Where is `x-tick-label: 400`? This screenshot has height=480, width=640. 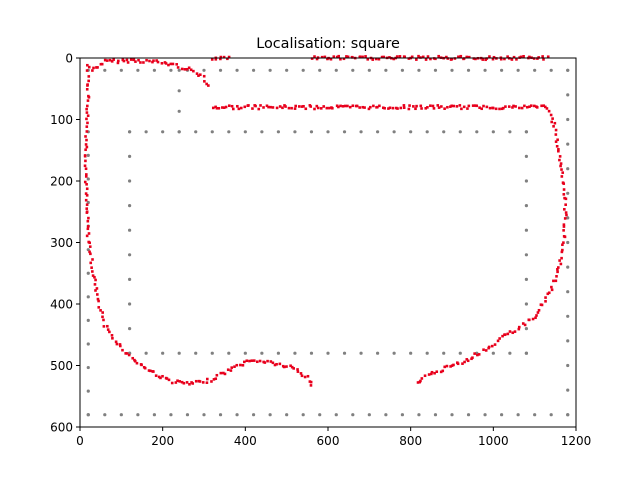
x-tick-label: 400 is located at coordinates (245, 441).